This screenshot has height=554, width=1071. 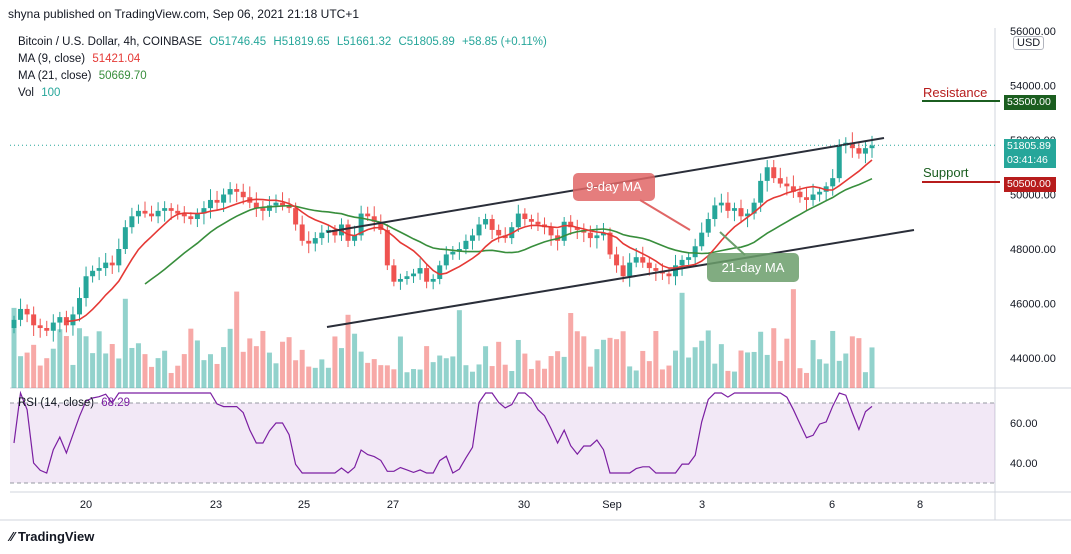 What do you see at coordinates (122, 76) in the screenshot?
I see `ma21-value: 50669.70` at bounding box center [122, 76].